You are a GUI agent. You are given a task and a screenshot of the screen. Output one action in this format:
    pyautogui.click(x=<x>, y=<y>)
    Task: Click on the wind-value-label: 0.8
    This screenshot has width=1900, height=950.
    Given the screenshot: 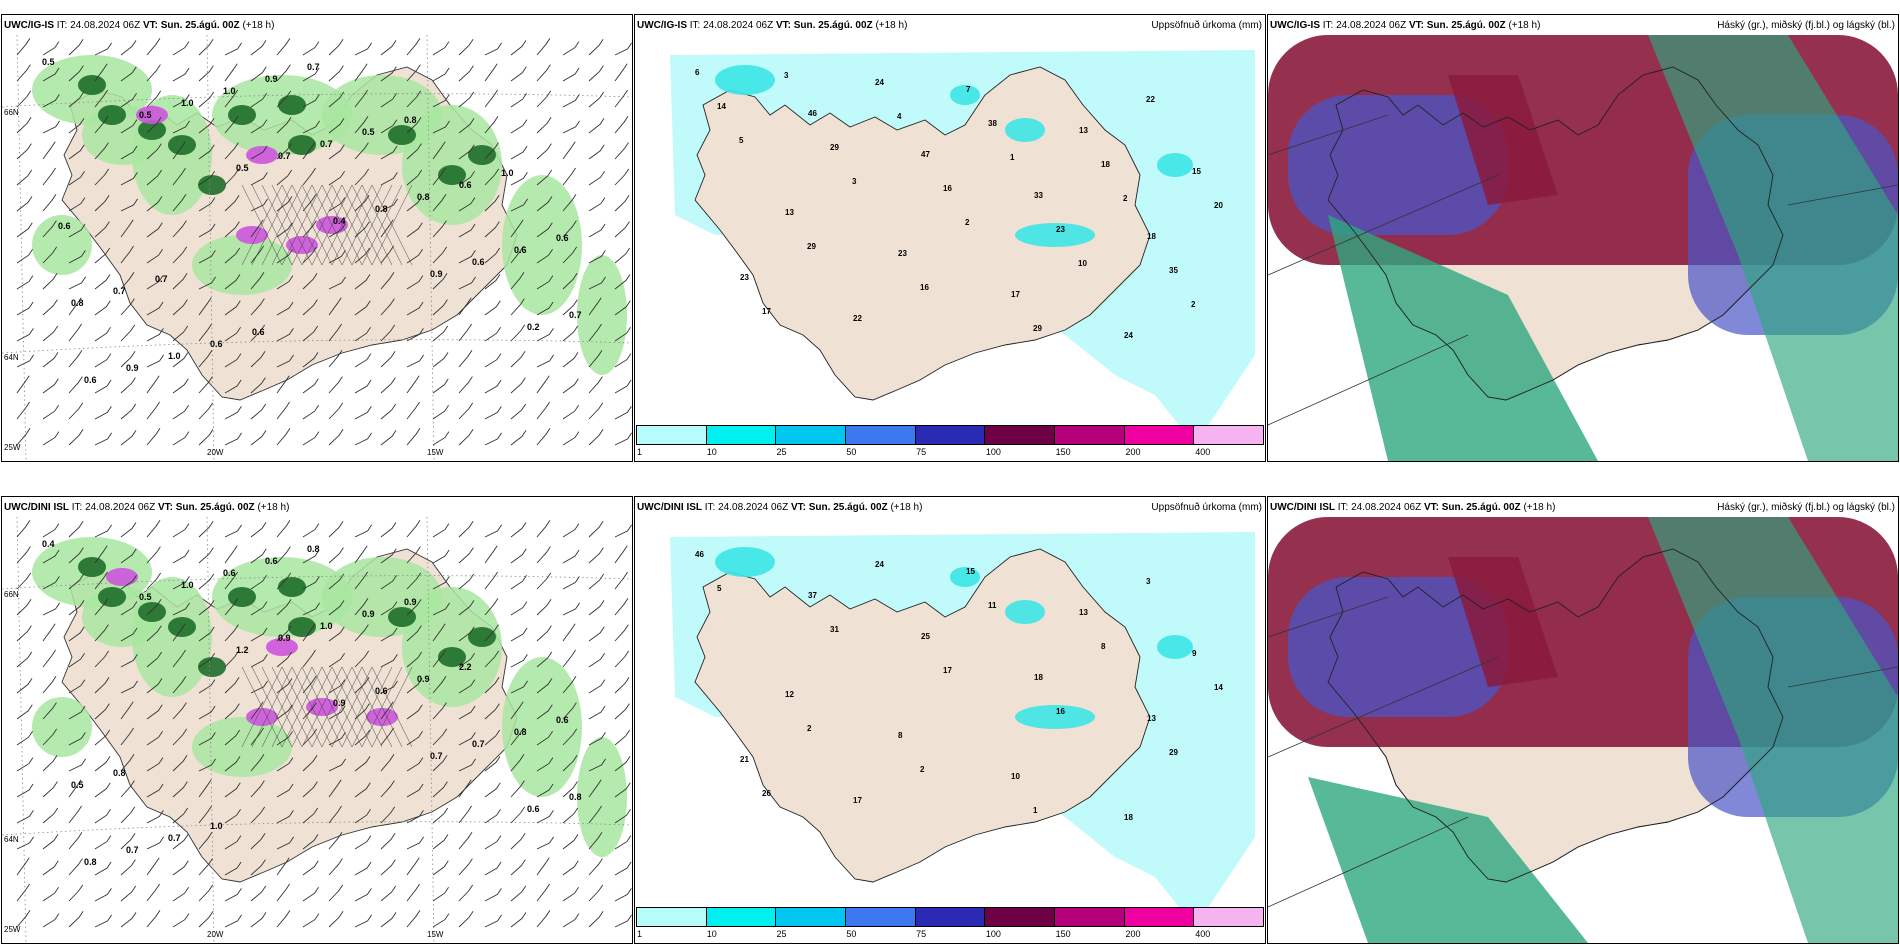 What is the action you would take?
    pyautogui.click(x=381, y=209)
    